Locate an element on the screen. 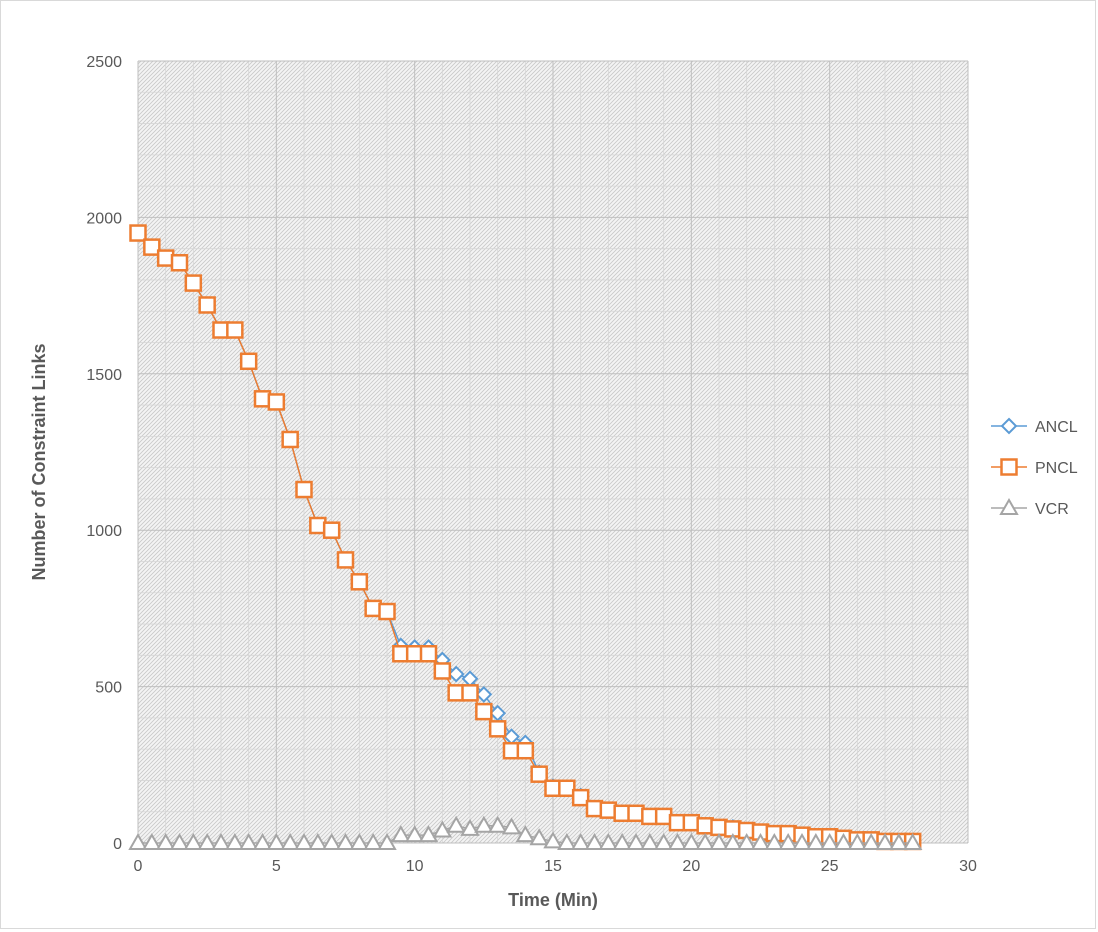  legend-label-ancl: ANCL is located at coordinates (1056, 427).